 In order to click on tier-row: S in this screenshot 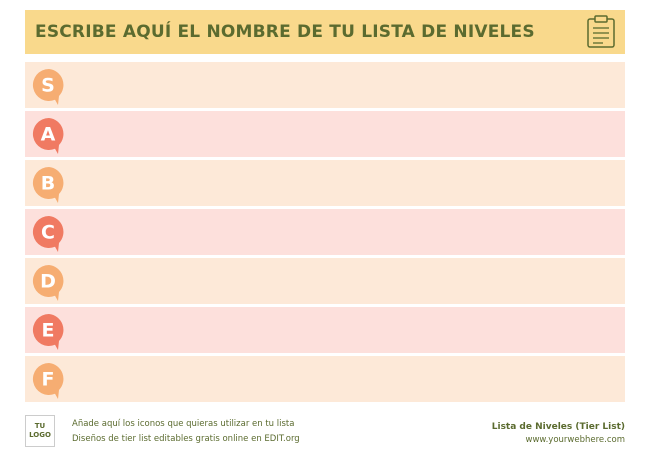, I will do `click(325, 85)`.